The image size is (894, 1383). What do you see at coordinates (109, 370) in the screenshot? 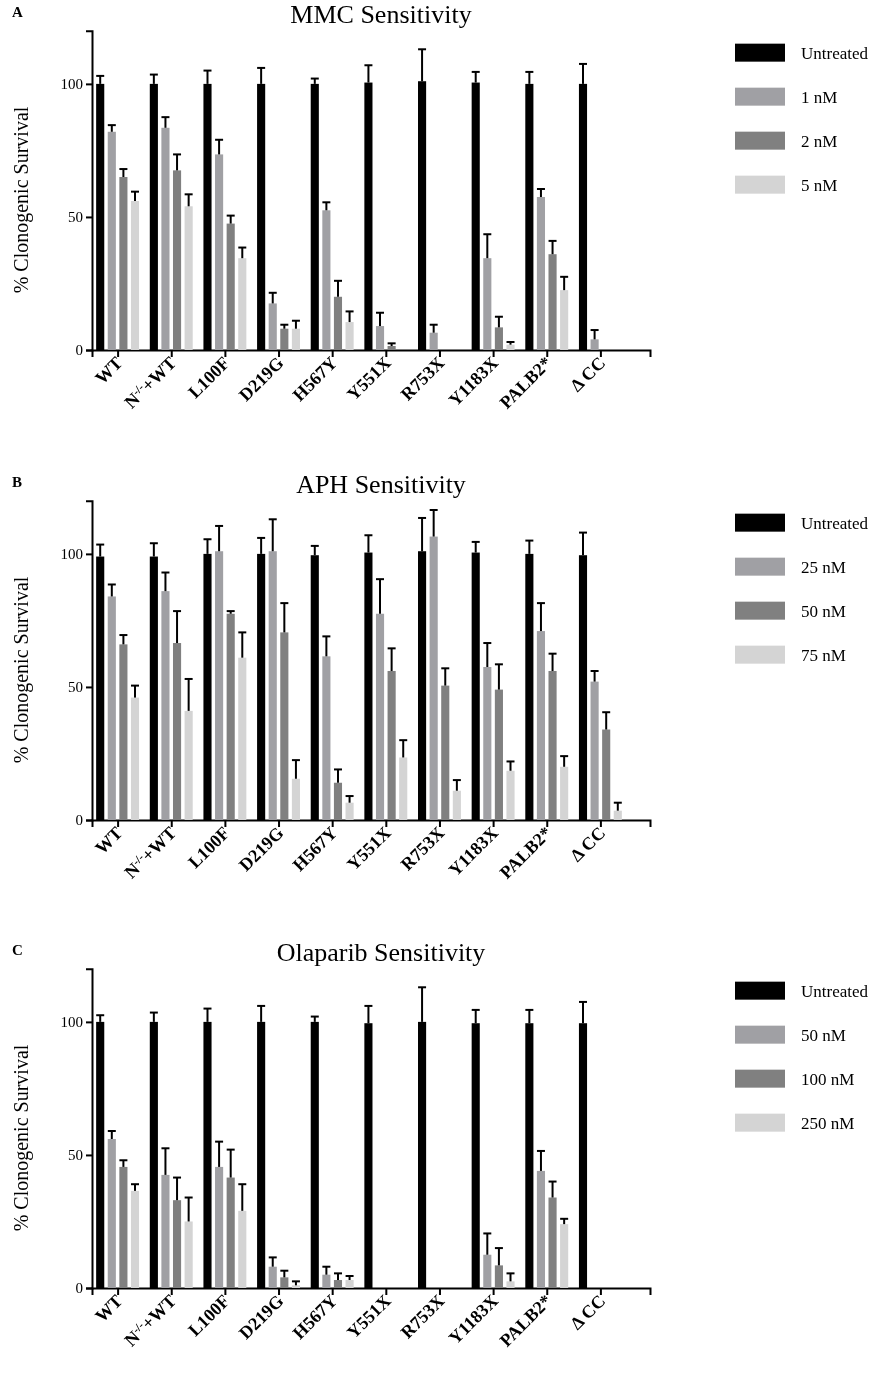
I see `x-tick-label: WT` at bounding box center [109, 370].